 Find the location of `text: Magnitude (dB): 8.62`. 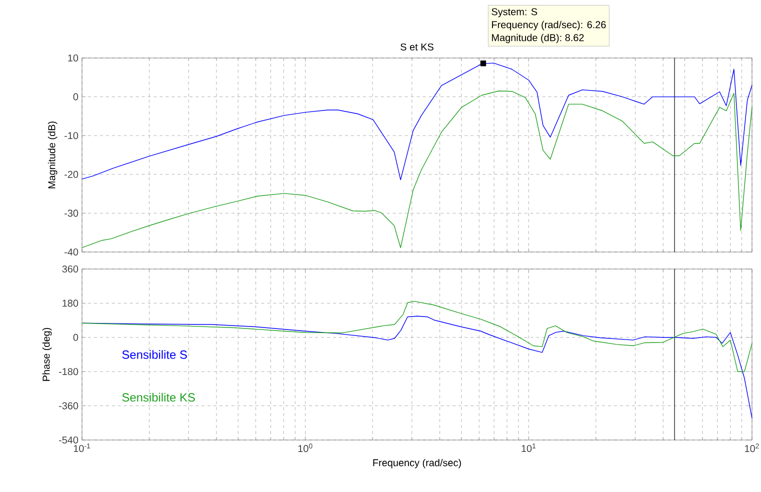

text: Magnitude (dB): 8.62 is located at coordinates (538, 39).